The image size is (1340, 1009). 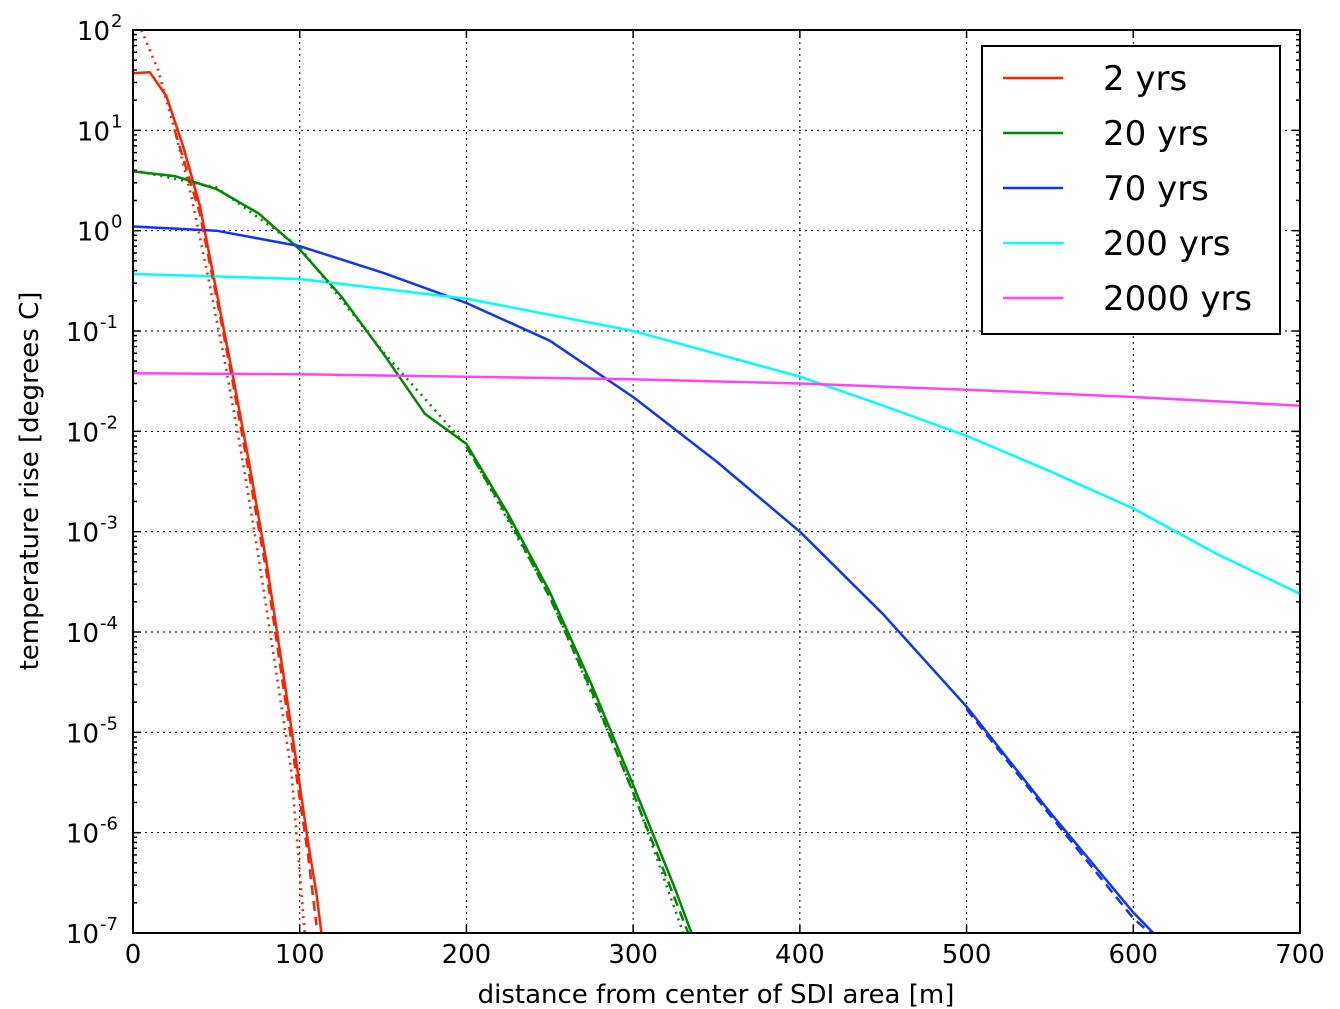 I want to click on series-line-2000-yrs, so click(x=716, y=389).